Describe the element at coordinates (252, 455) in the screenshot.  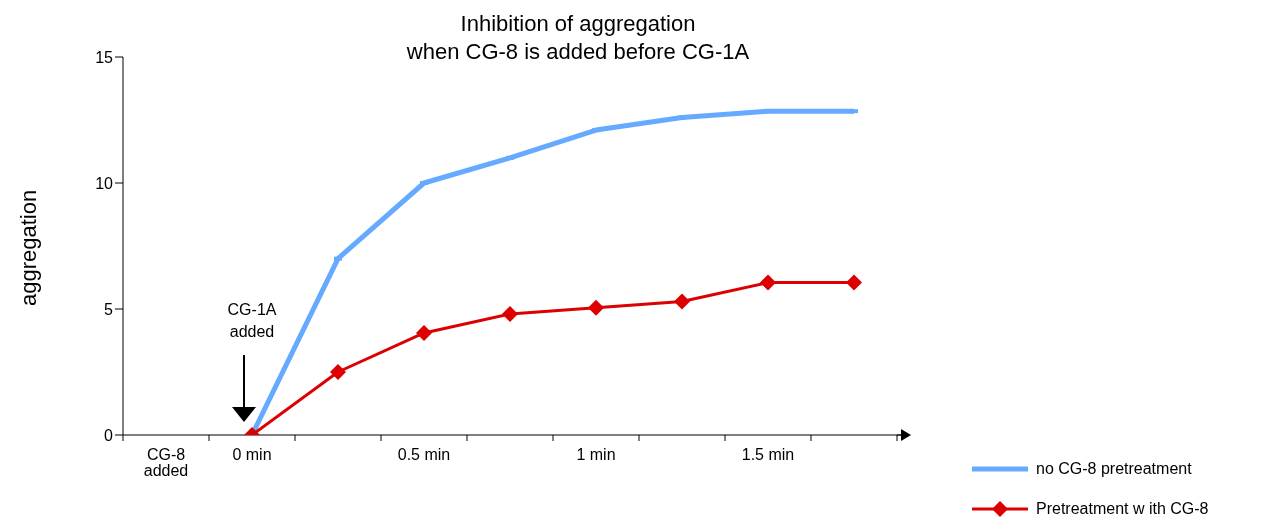
I see `x-tick-label: 0 min` at that location.